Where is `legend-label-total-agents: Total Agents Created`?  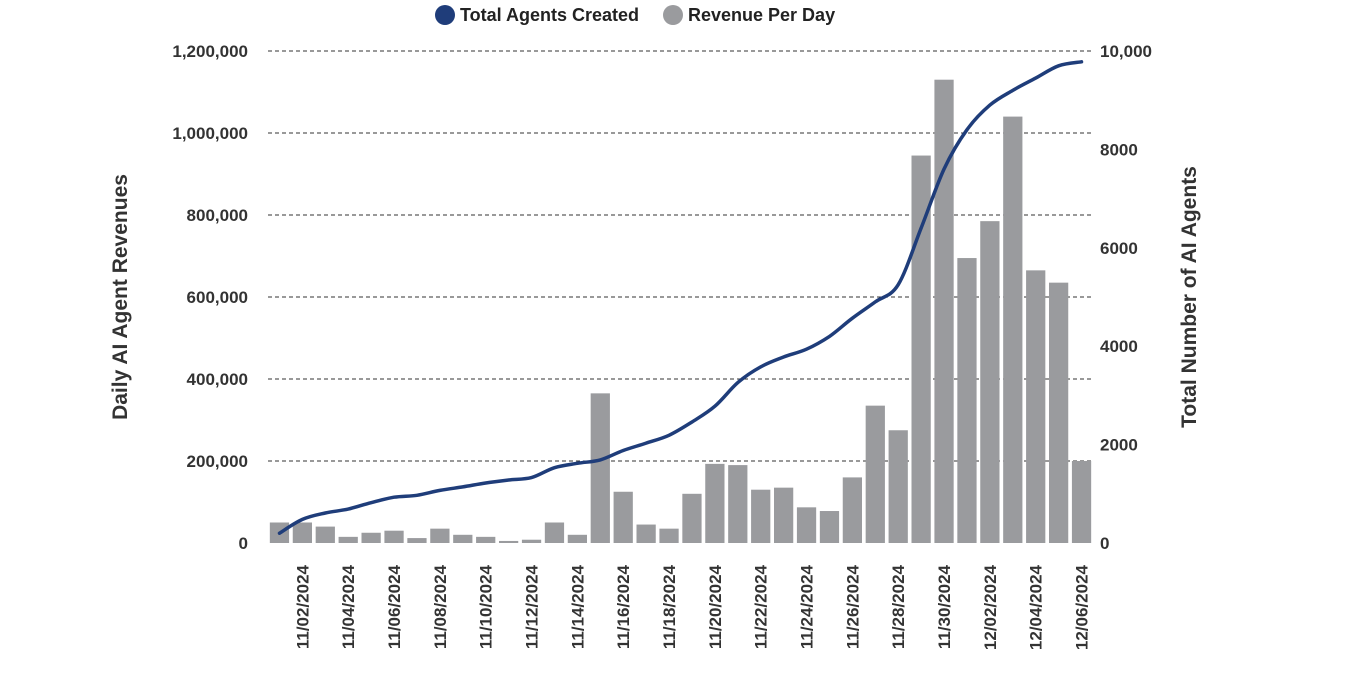 legend-label-total-agents: Total Agents Created is located at coordinates (549, 15).